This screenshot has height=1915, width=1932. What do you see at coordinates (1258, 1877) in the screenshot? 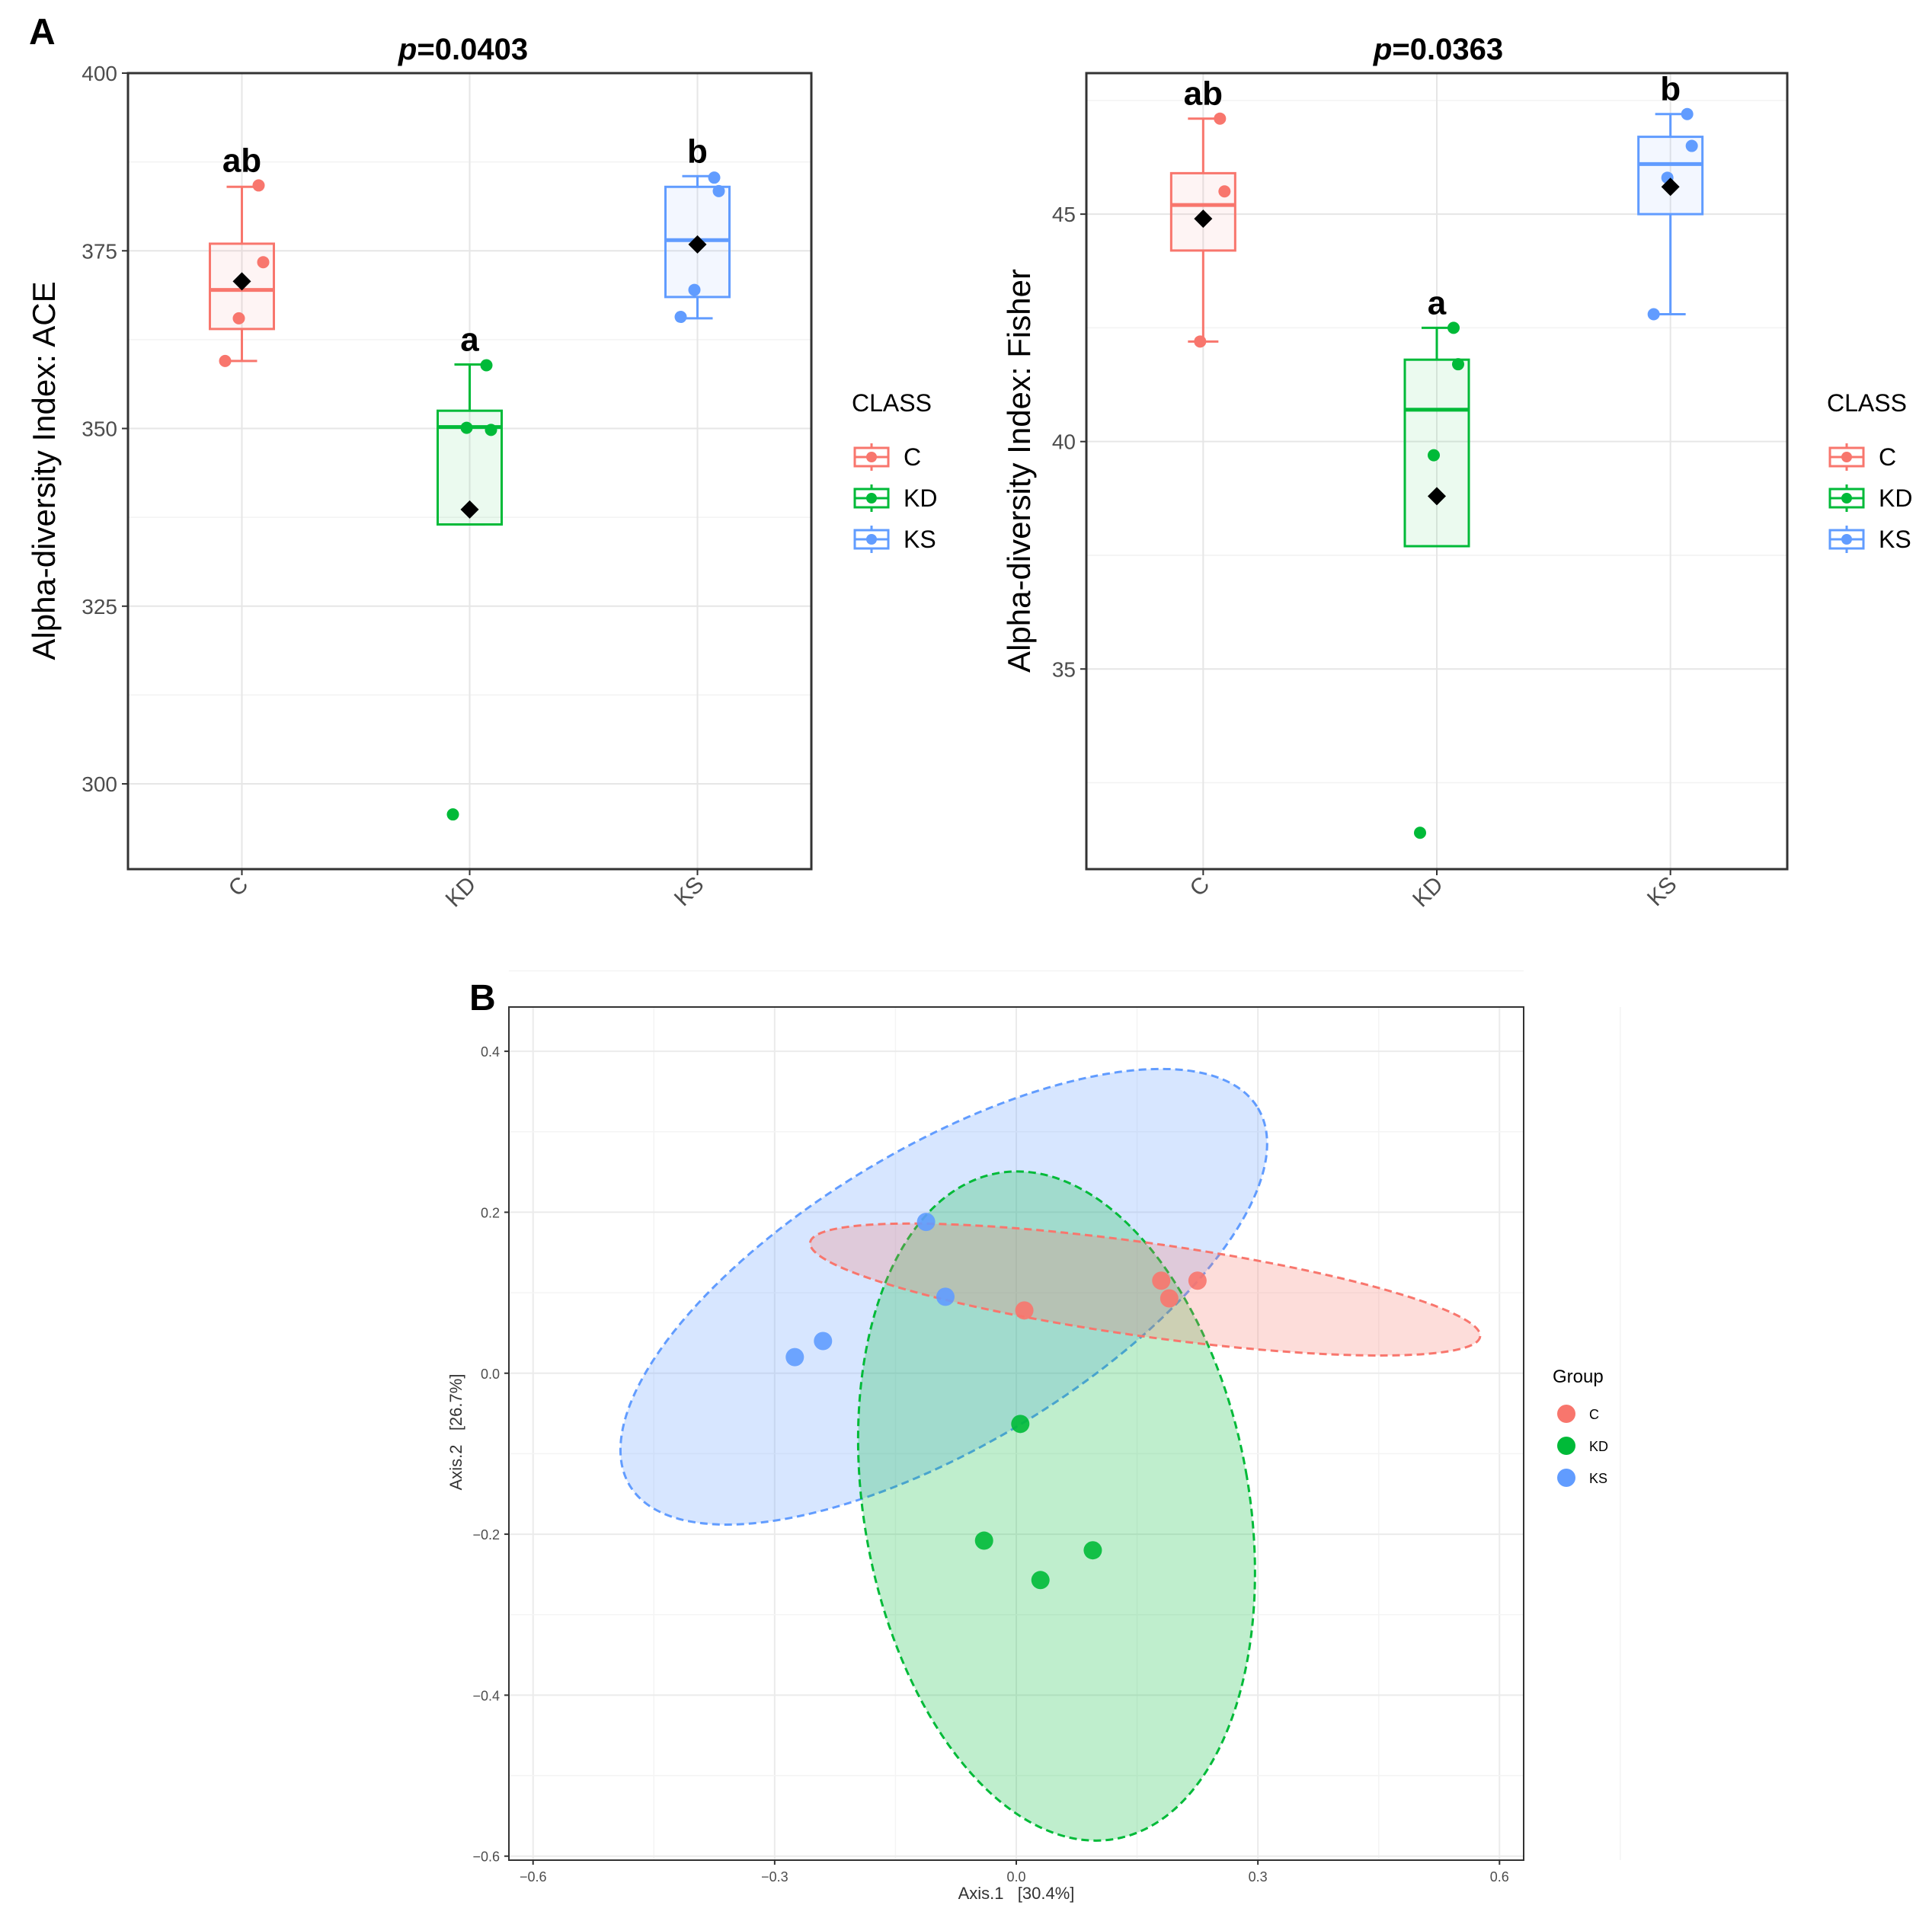
I see `x-tick-label: 0.3` at bounding box center [1258, 1877].